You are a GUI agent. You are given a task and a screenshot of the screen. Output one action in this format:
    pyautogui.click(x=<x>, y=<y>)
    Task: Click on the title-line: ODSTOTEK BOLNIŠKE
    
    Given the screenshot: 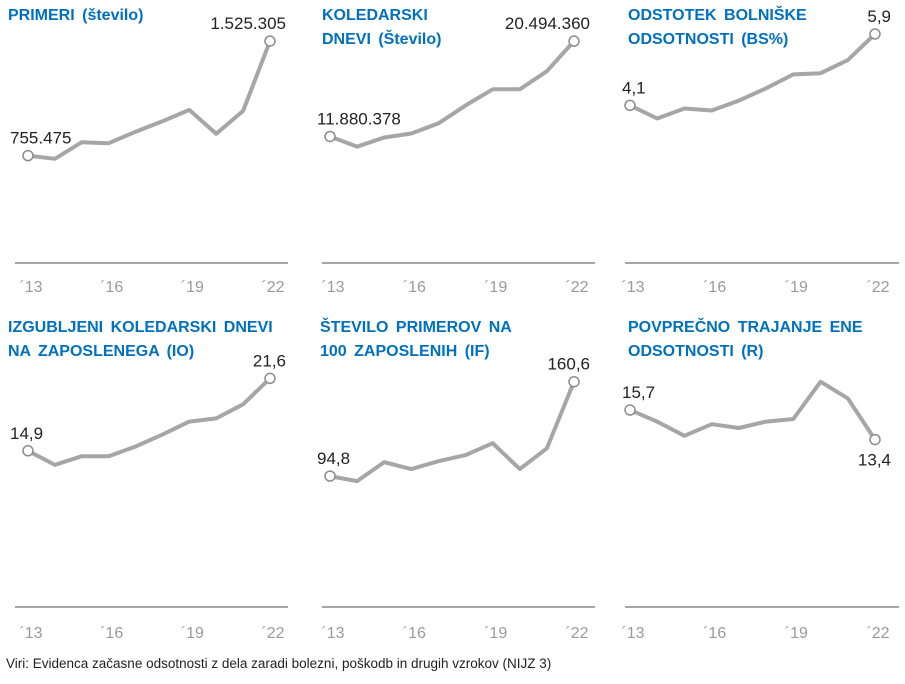 What is the action you would take?
    pyautogui.click(x=717, y=15)
    